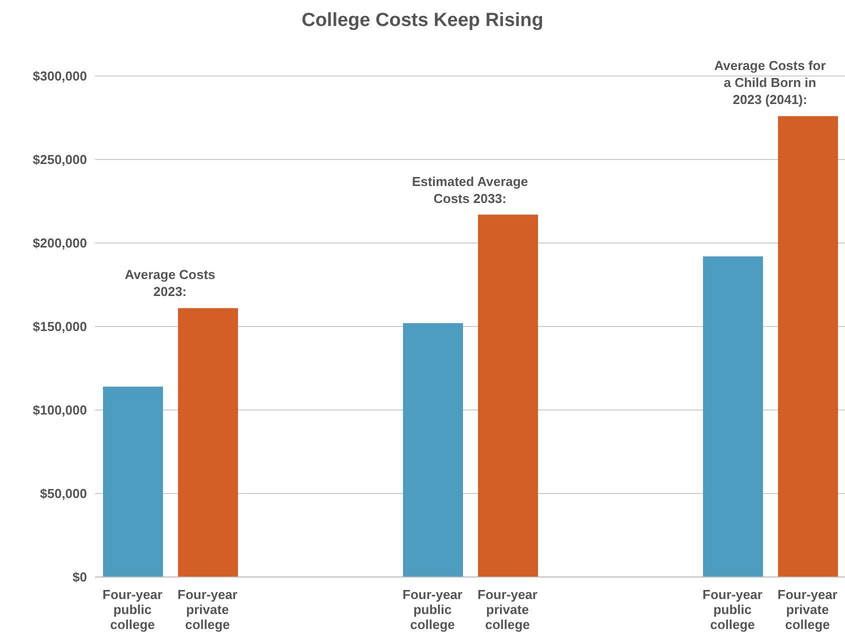  I want to click on y-tick-label: $100,000, so click(59, 410).